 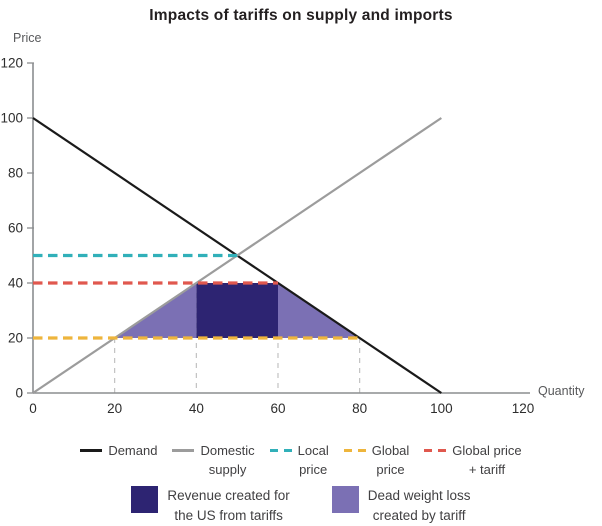 What do you see at coordinates (91, 450) in the screenshot?
I see `demand-line-swatch` at bounding box center [91, 450].